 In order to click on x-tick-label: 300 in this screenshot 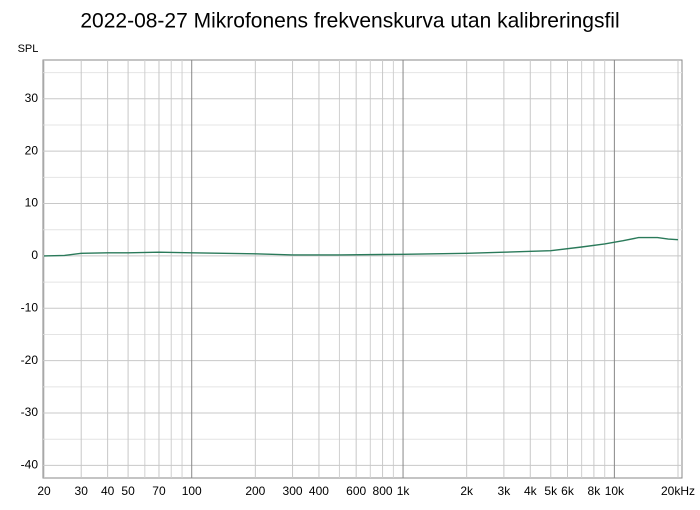, I will do `click(293, 491)`.